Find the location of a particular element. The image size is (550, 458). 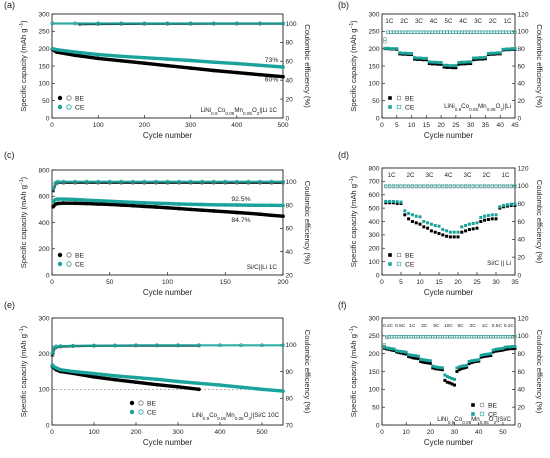

y2-tick-label: 120 is located at coordinates (523, 318).